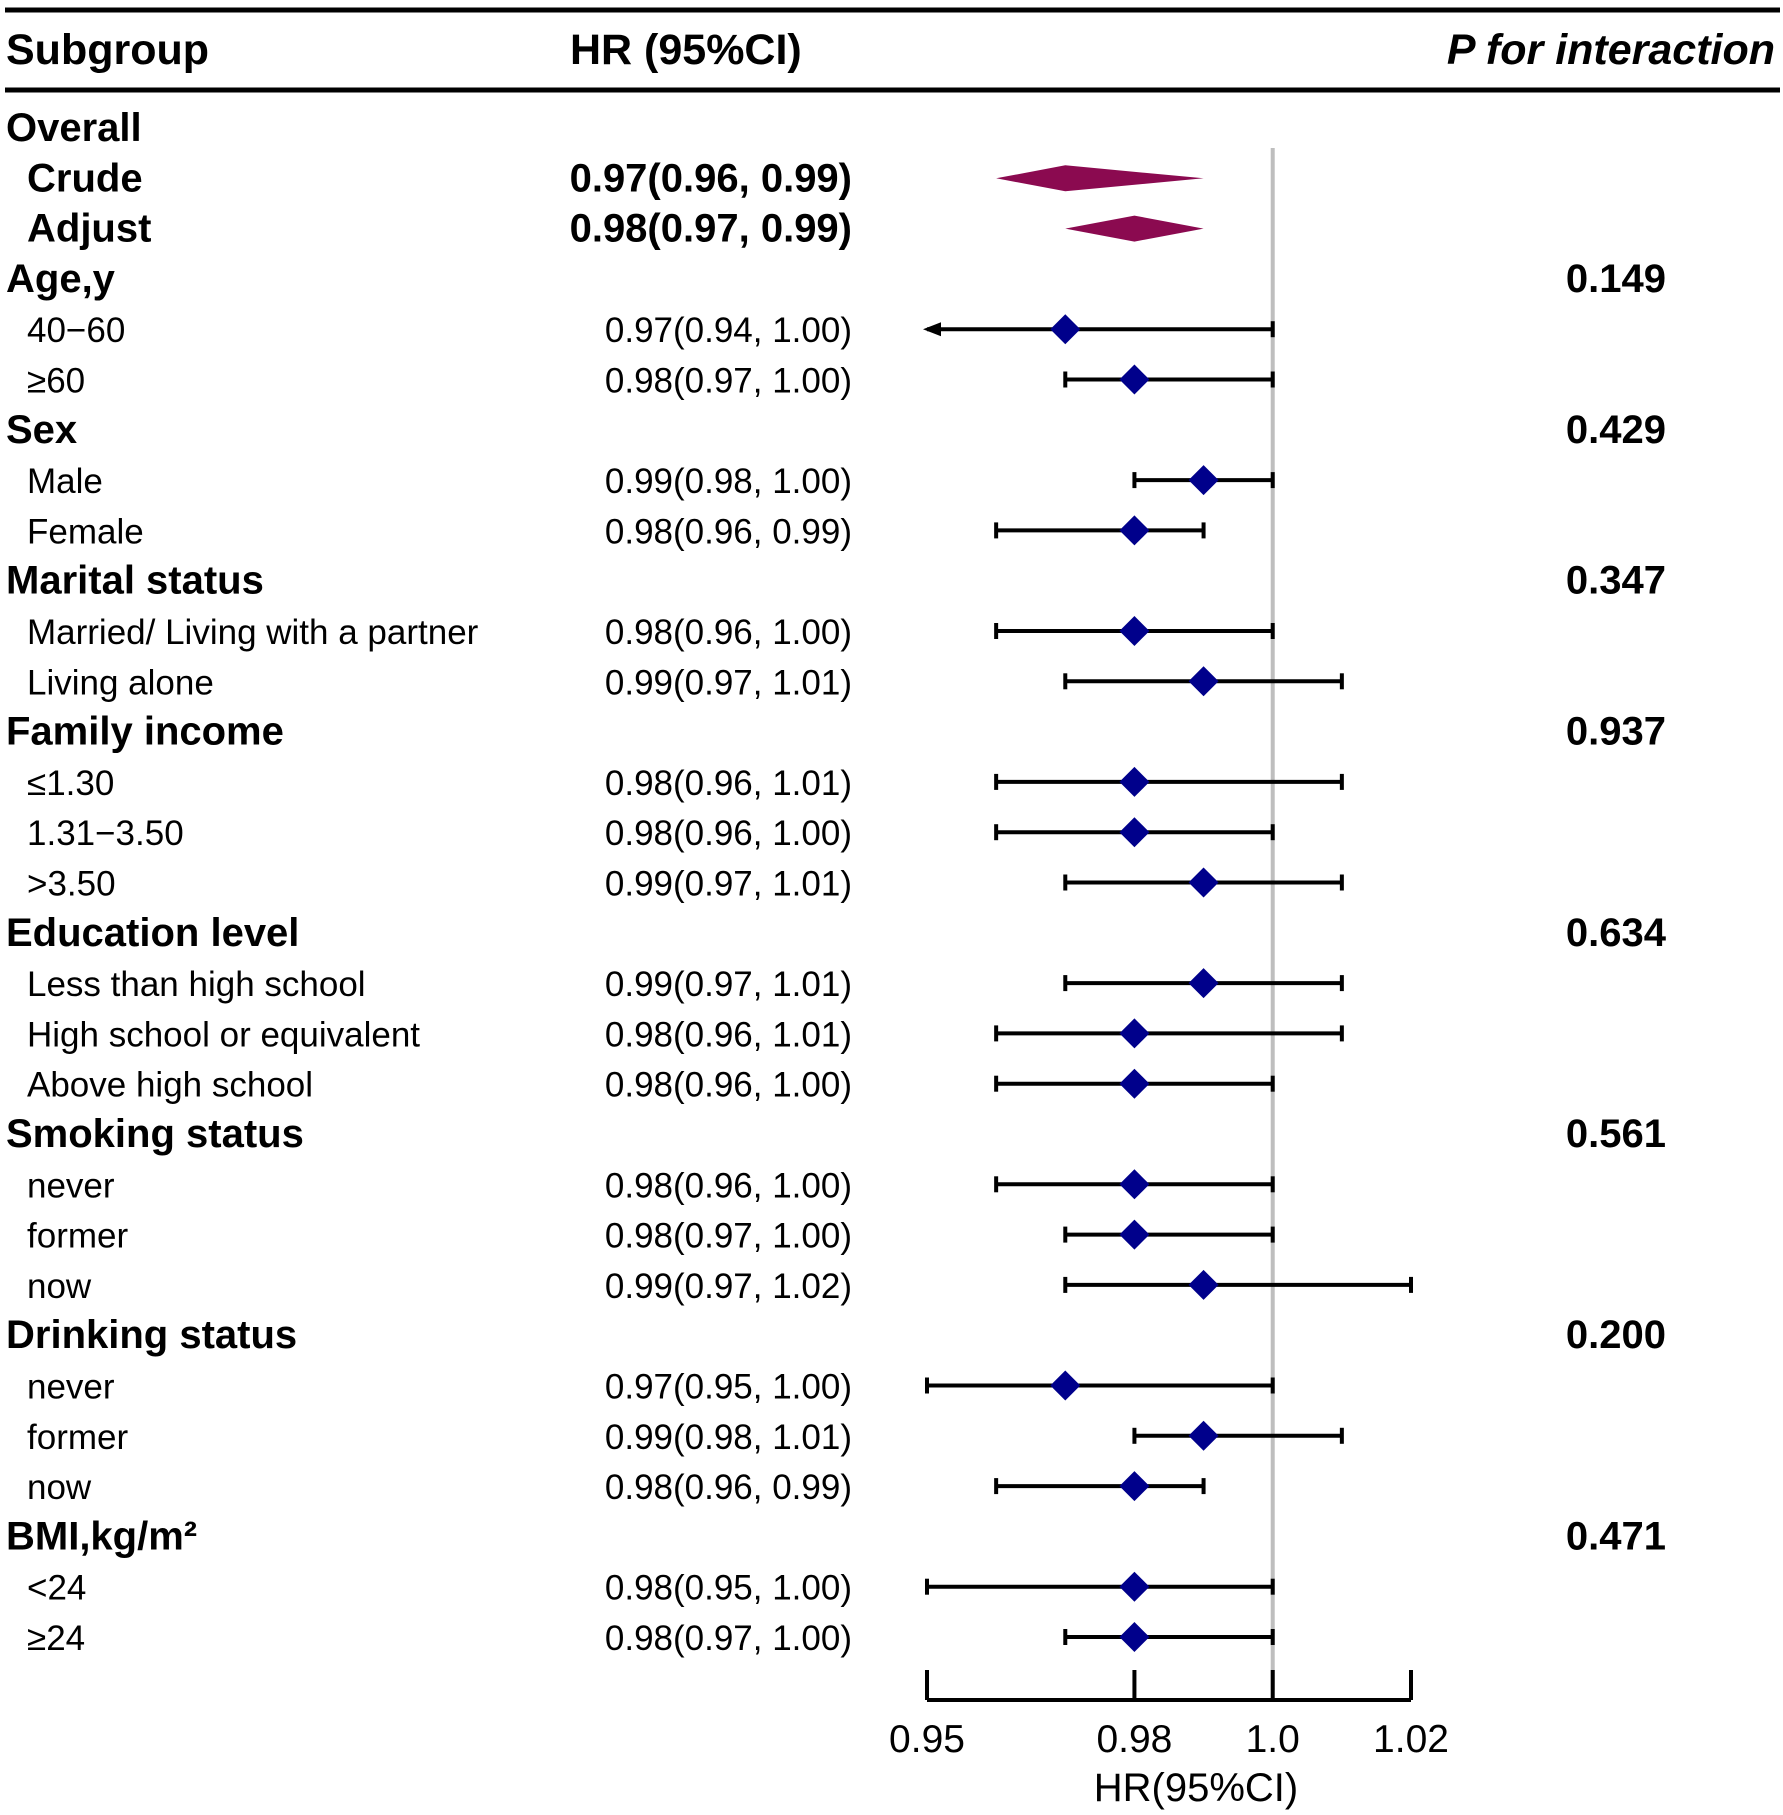  Describe the element at coordinates (152, 933) in the screenshot. I see `group-label: Education level` at that location.